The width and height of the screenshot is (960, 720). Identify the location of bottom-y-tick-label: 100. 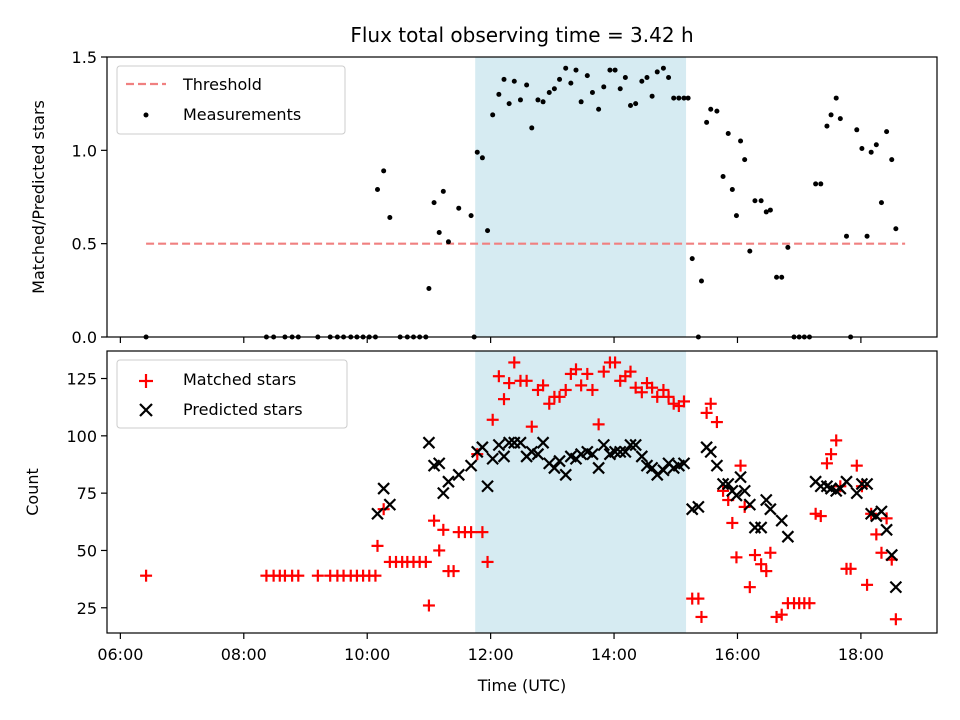
(81, 436).